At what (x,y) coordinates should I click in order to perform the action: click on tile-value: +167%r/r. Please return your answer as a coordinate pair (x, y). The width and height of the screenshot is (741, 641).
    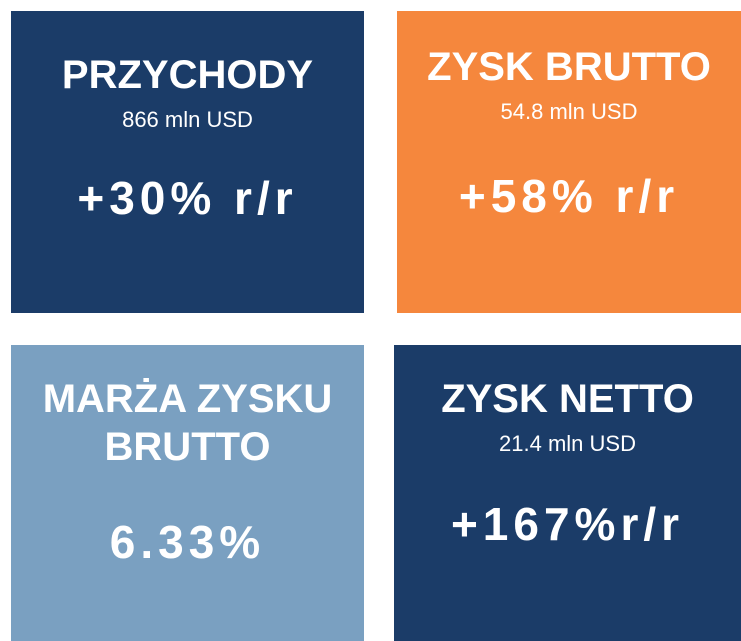
    Looking at the image, I should click on (567, 524).